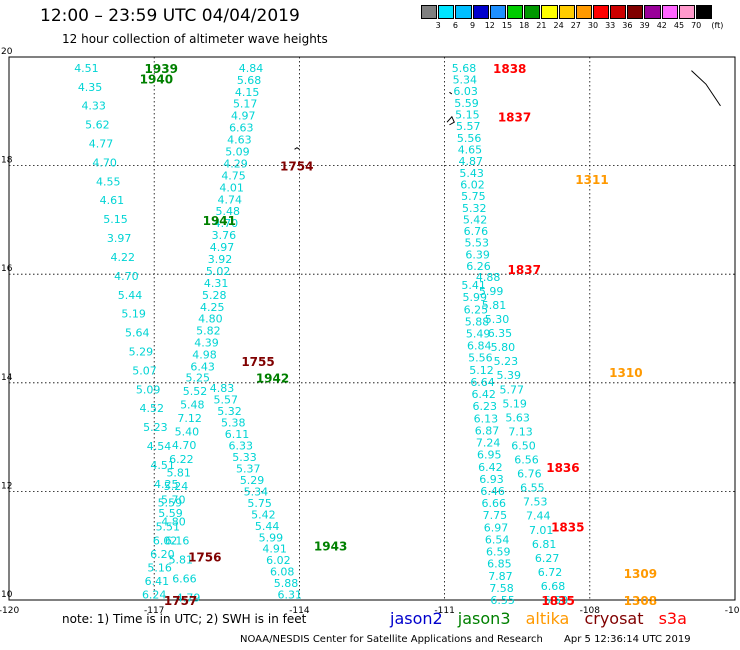  I want to click on swh-value: 6.39, so click(477, 254).